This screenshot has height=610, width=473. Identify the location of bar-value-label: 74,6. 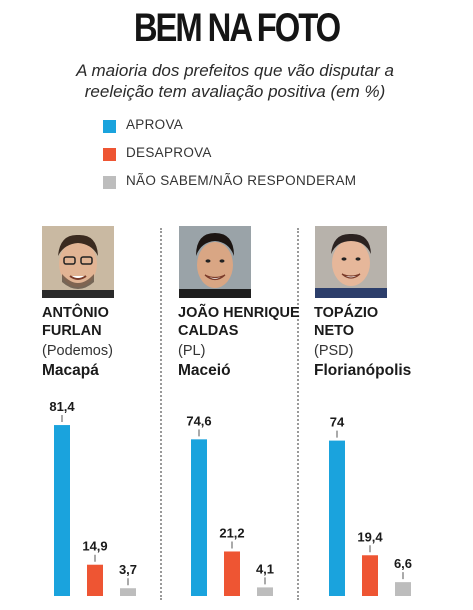
(198, 420).